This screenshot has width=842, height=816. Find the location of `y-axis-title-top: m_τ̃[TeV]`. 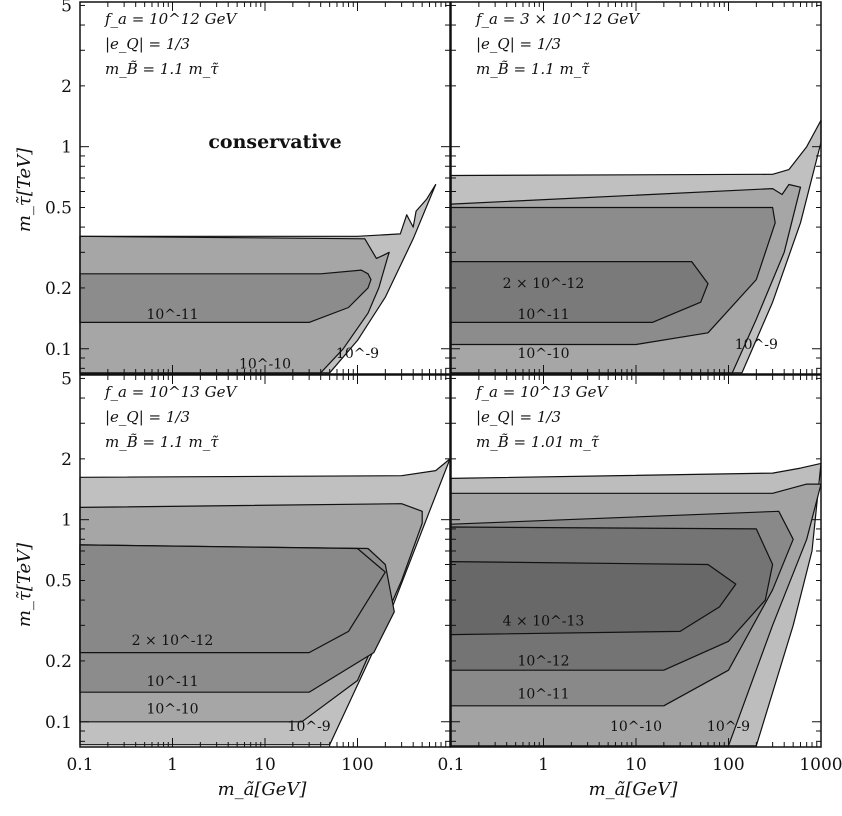

y-axis-title-top: m_τ̃[TeV] is located at coordinates (24, 189).